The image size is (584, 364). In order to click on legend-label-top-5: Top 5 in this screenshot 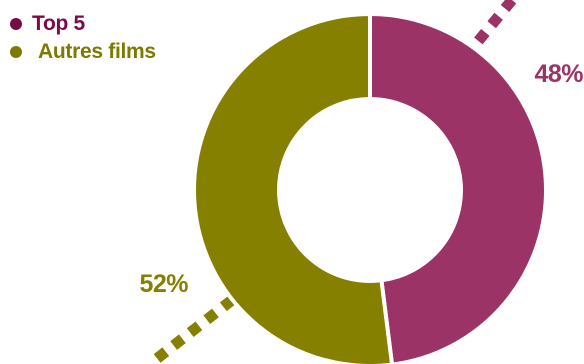, I will do `click(58, 23)`.